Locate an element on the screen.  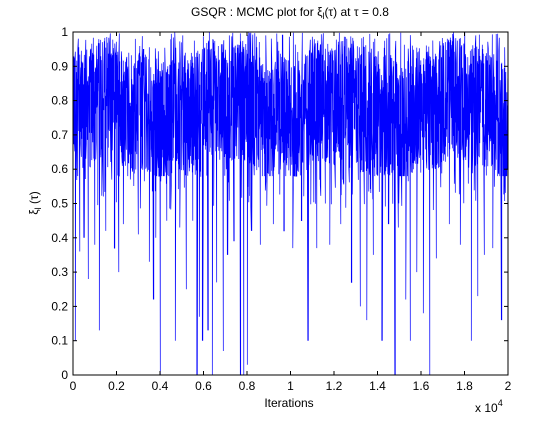
ylabel-rest: (τ) is located at coordinates (34, 199).